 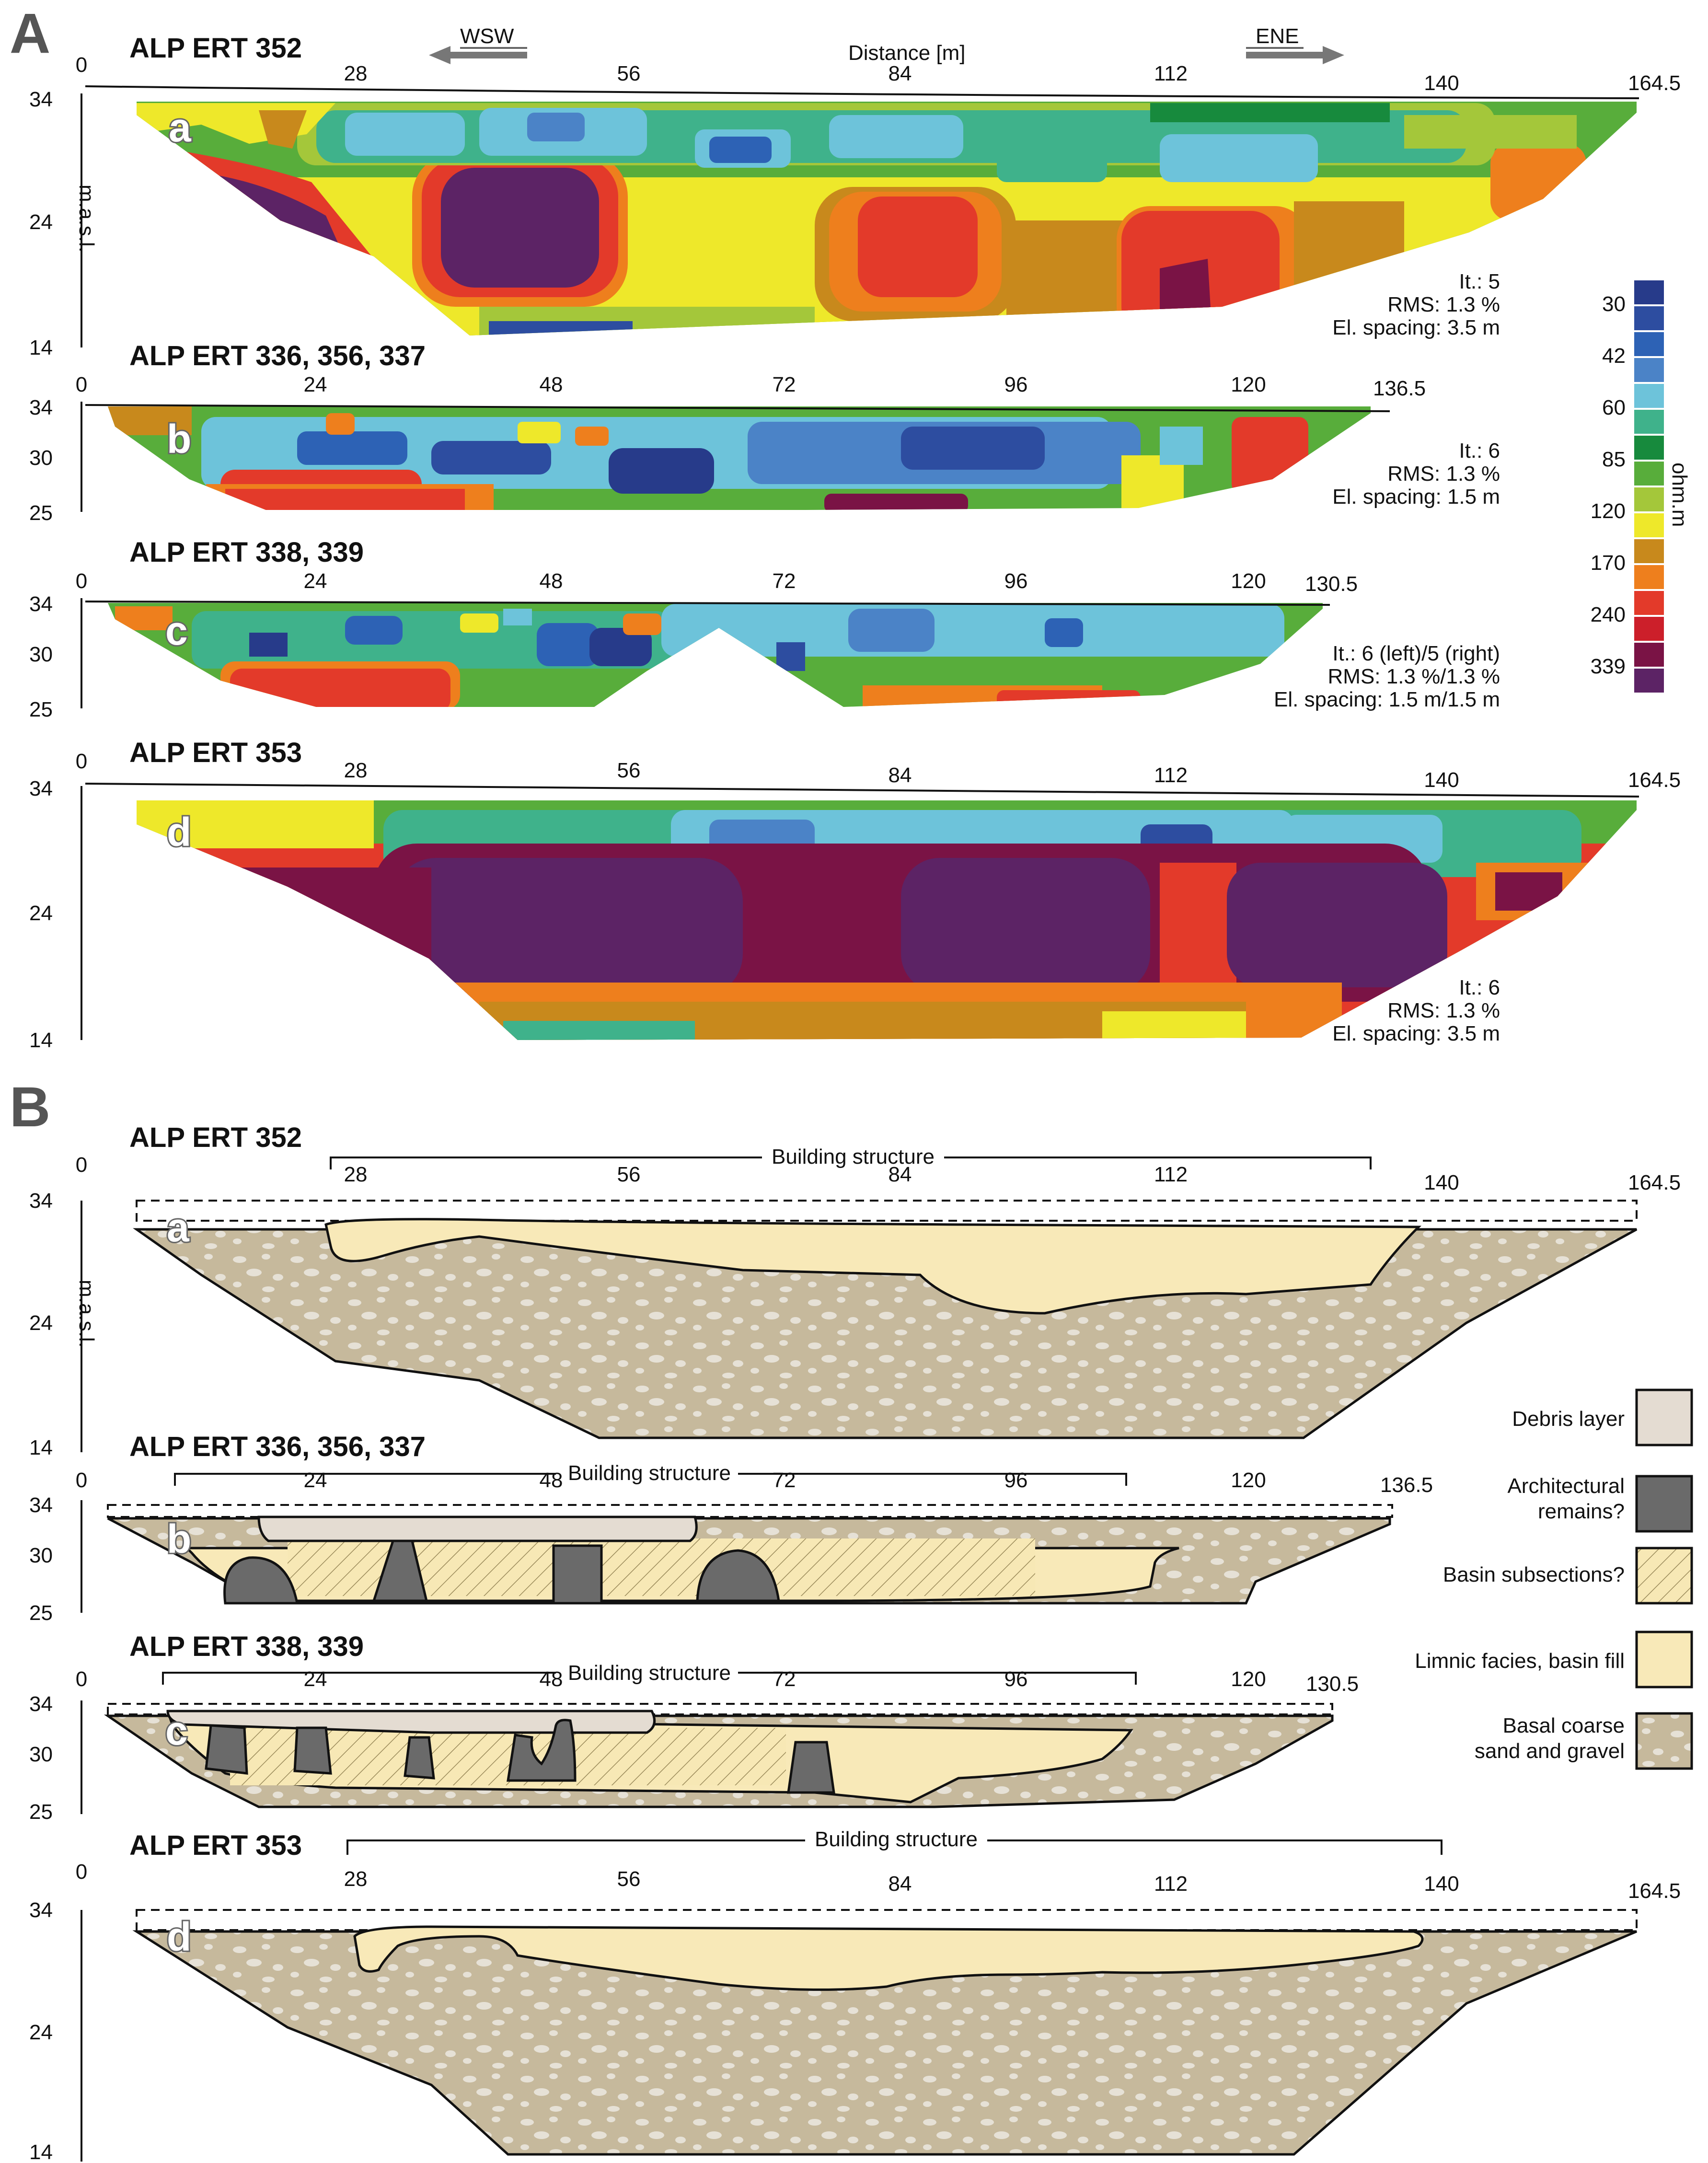 I want to click on ert-c-stat-rms: RMS: 1.3 %/1.3 %, so click(x=1414, y=676).